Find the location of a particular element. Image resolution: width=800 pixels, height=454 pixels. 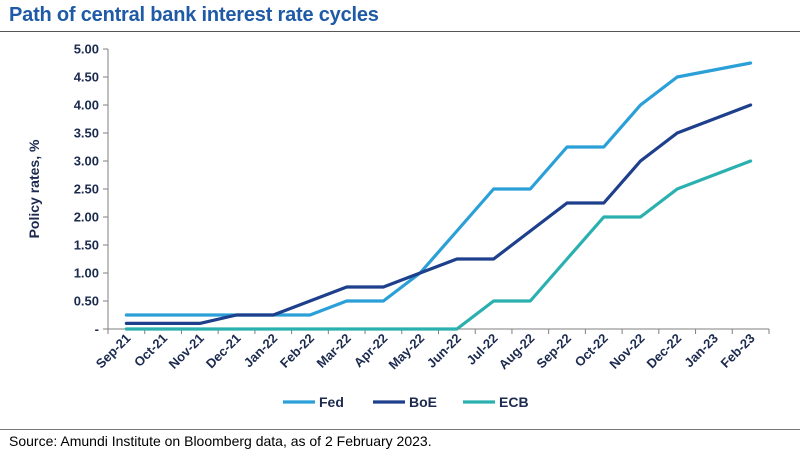

y-tick-label: 0.50 is located at coordinates (86, 301).